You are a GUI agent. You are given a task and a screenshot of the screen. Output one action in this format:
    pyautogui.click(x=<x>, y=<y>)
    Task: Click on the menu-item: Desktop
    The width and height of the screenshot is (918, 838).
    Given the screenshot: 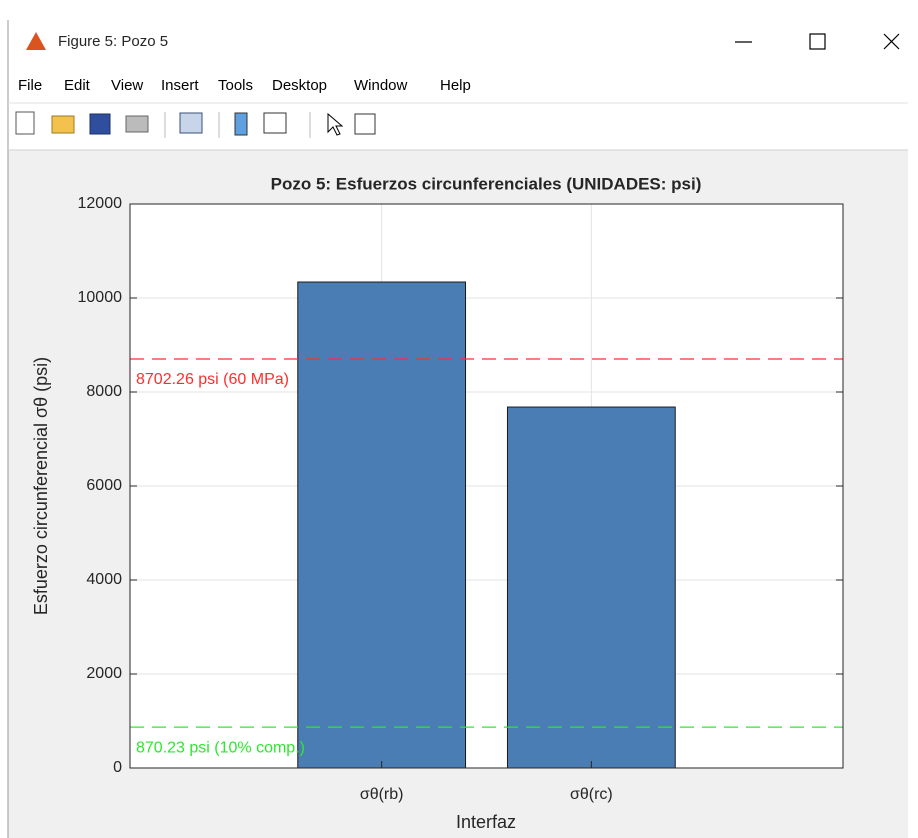 What is the action you would take?
    pyautogui.click(x=299, y=85)
    